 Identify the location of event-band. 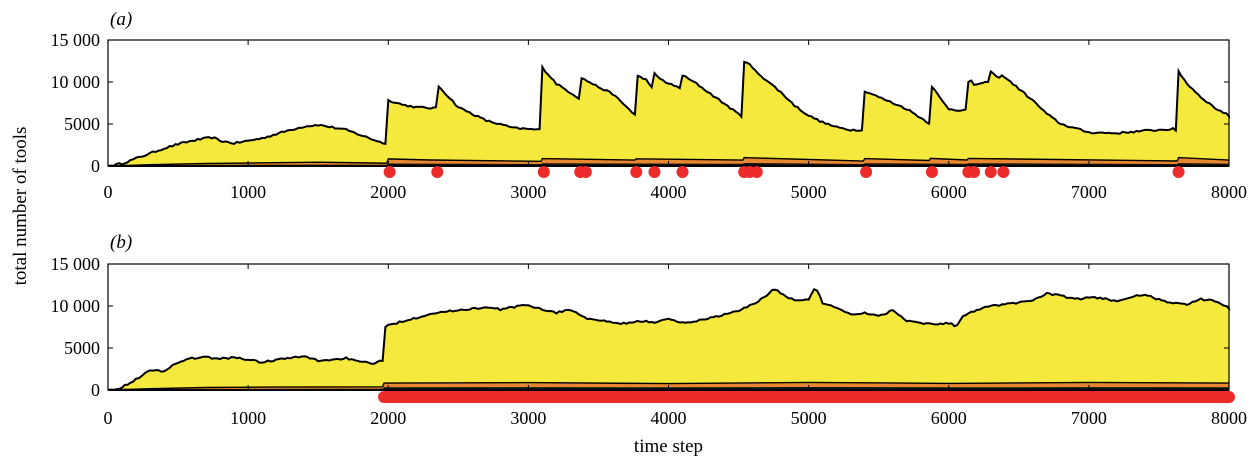
(806, 397).